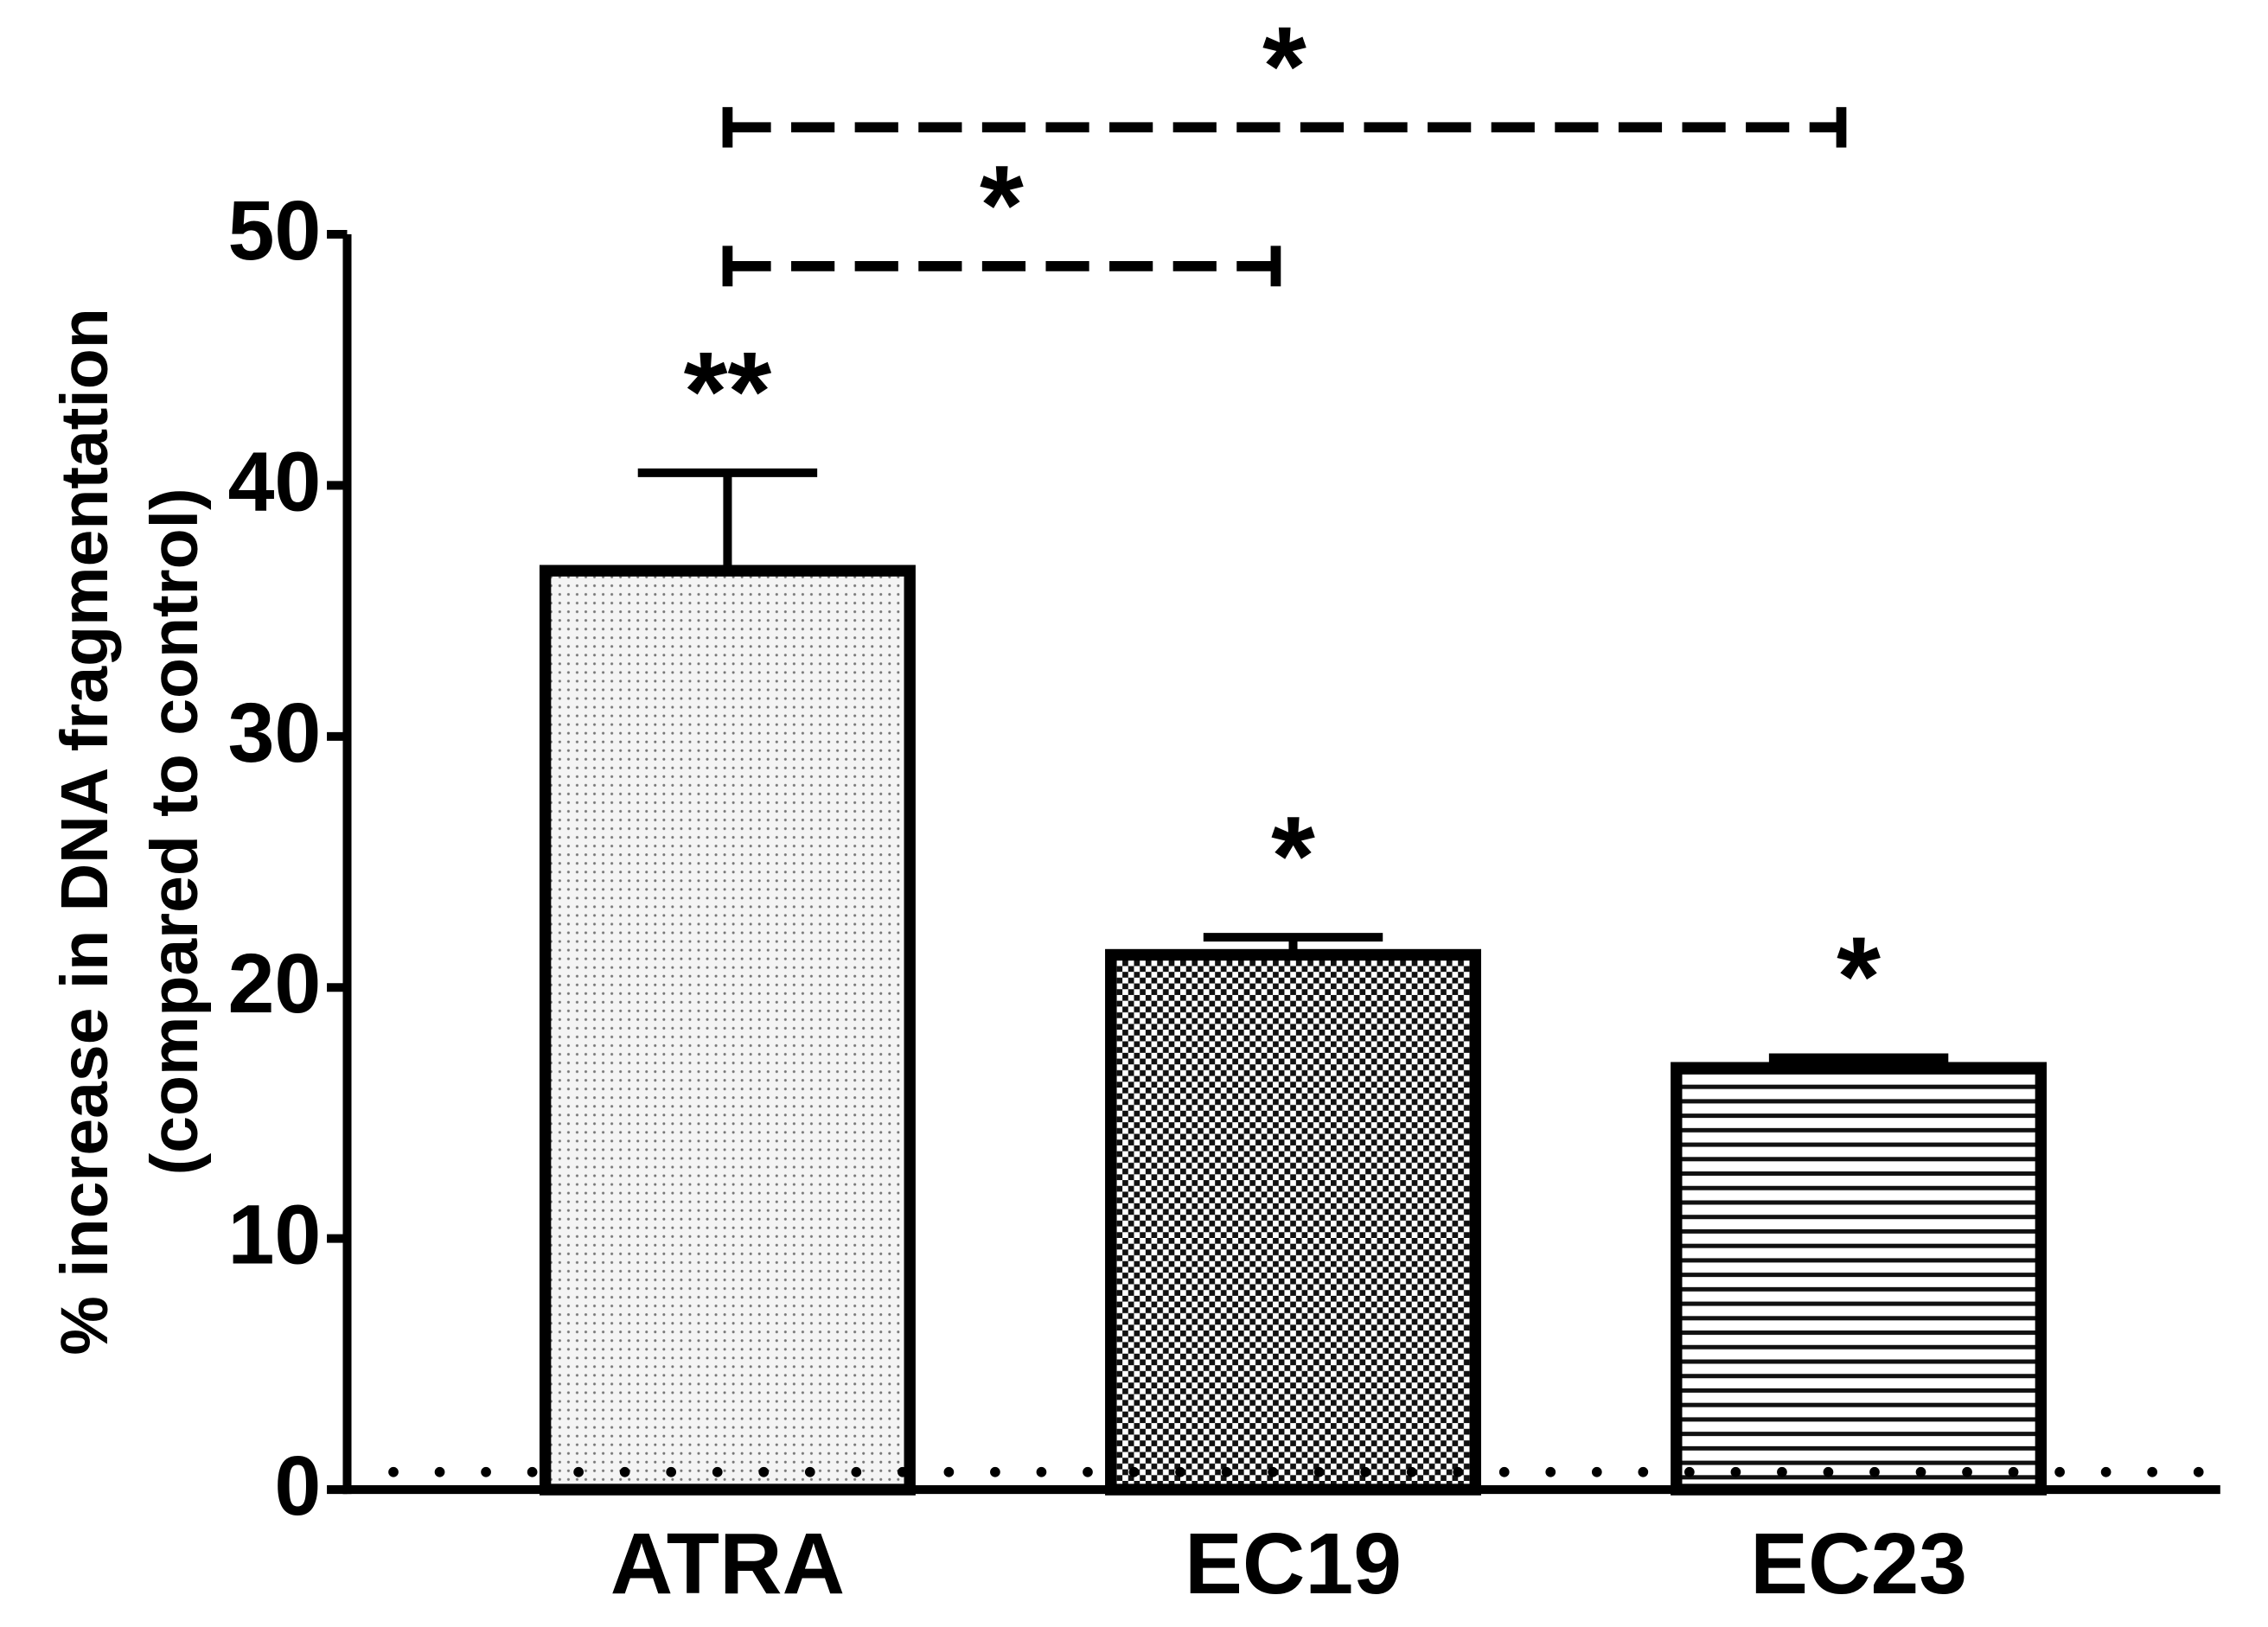  I want to click on y-tick-label: 0, so click(298, 1486).